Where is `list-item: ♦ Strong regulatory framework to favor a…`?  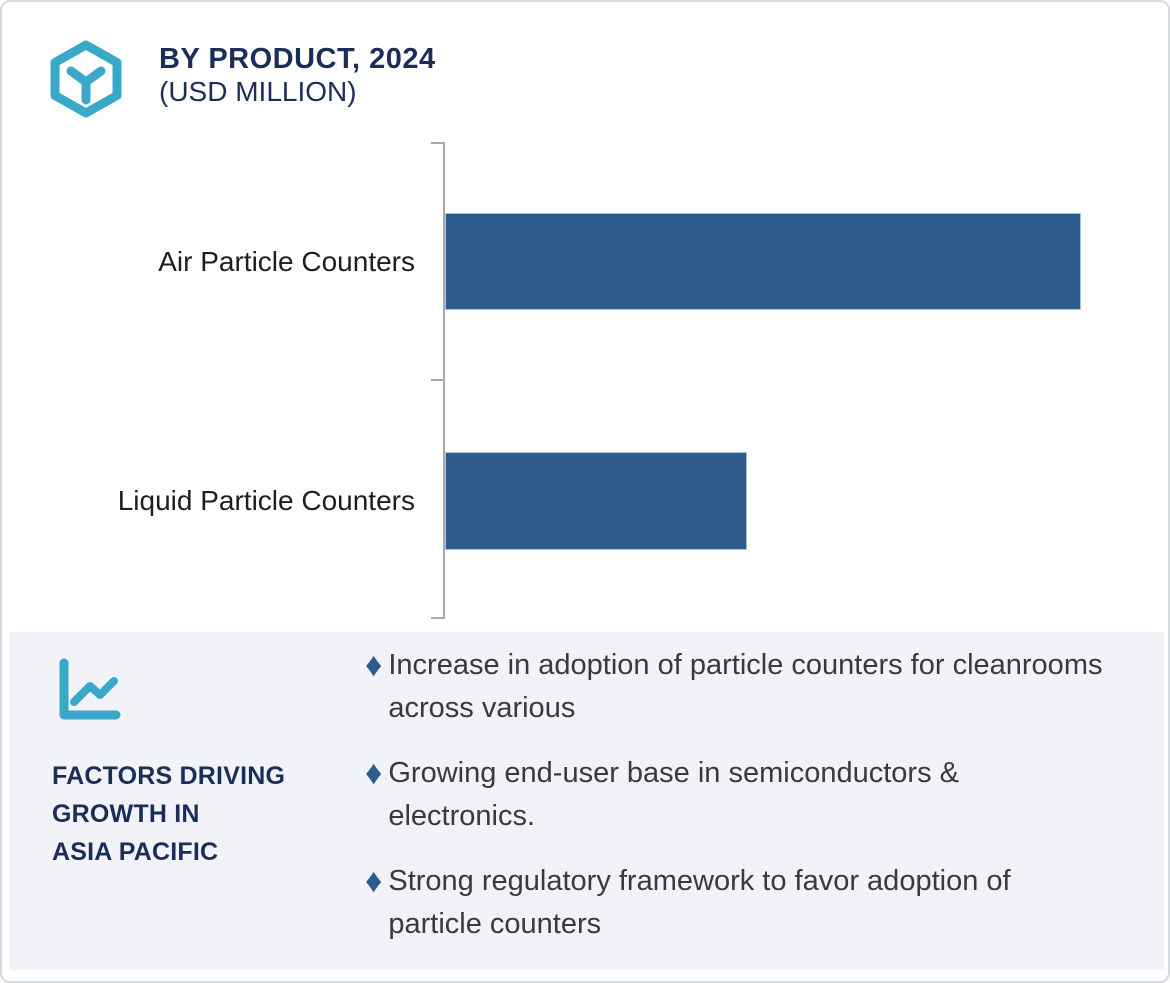
list-item: ♦ Strong regulatory framework to favor a… is located at coordinates (750, 903).